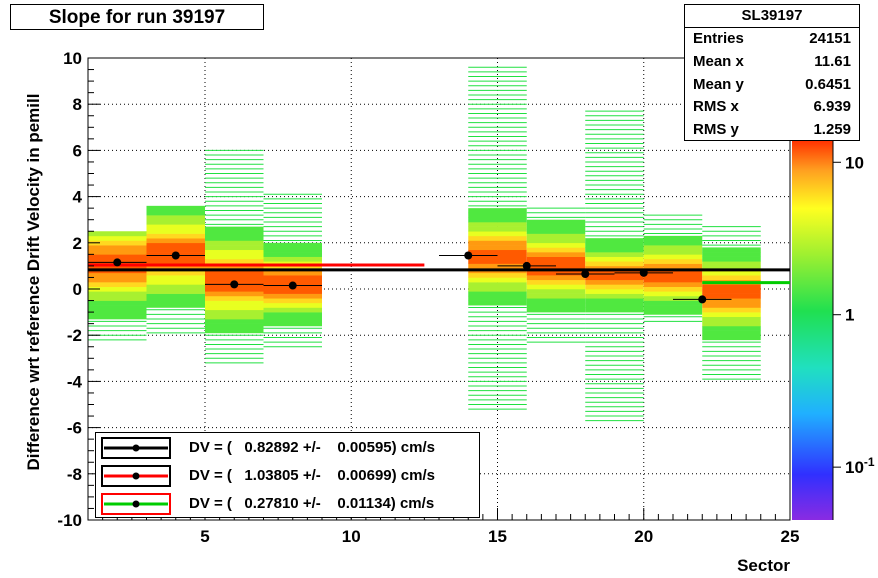  Describe the element at coordinates (77, 243) in the screenshot. I see `y-tick-label: 2` at that location.